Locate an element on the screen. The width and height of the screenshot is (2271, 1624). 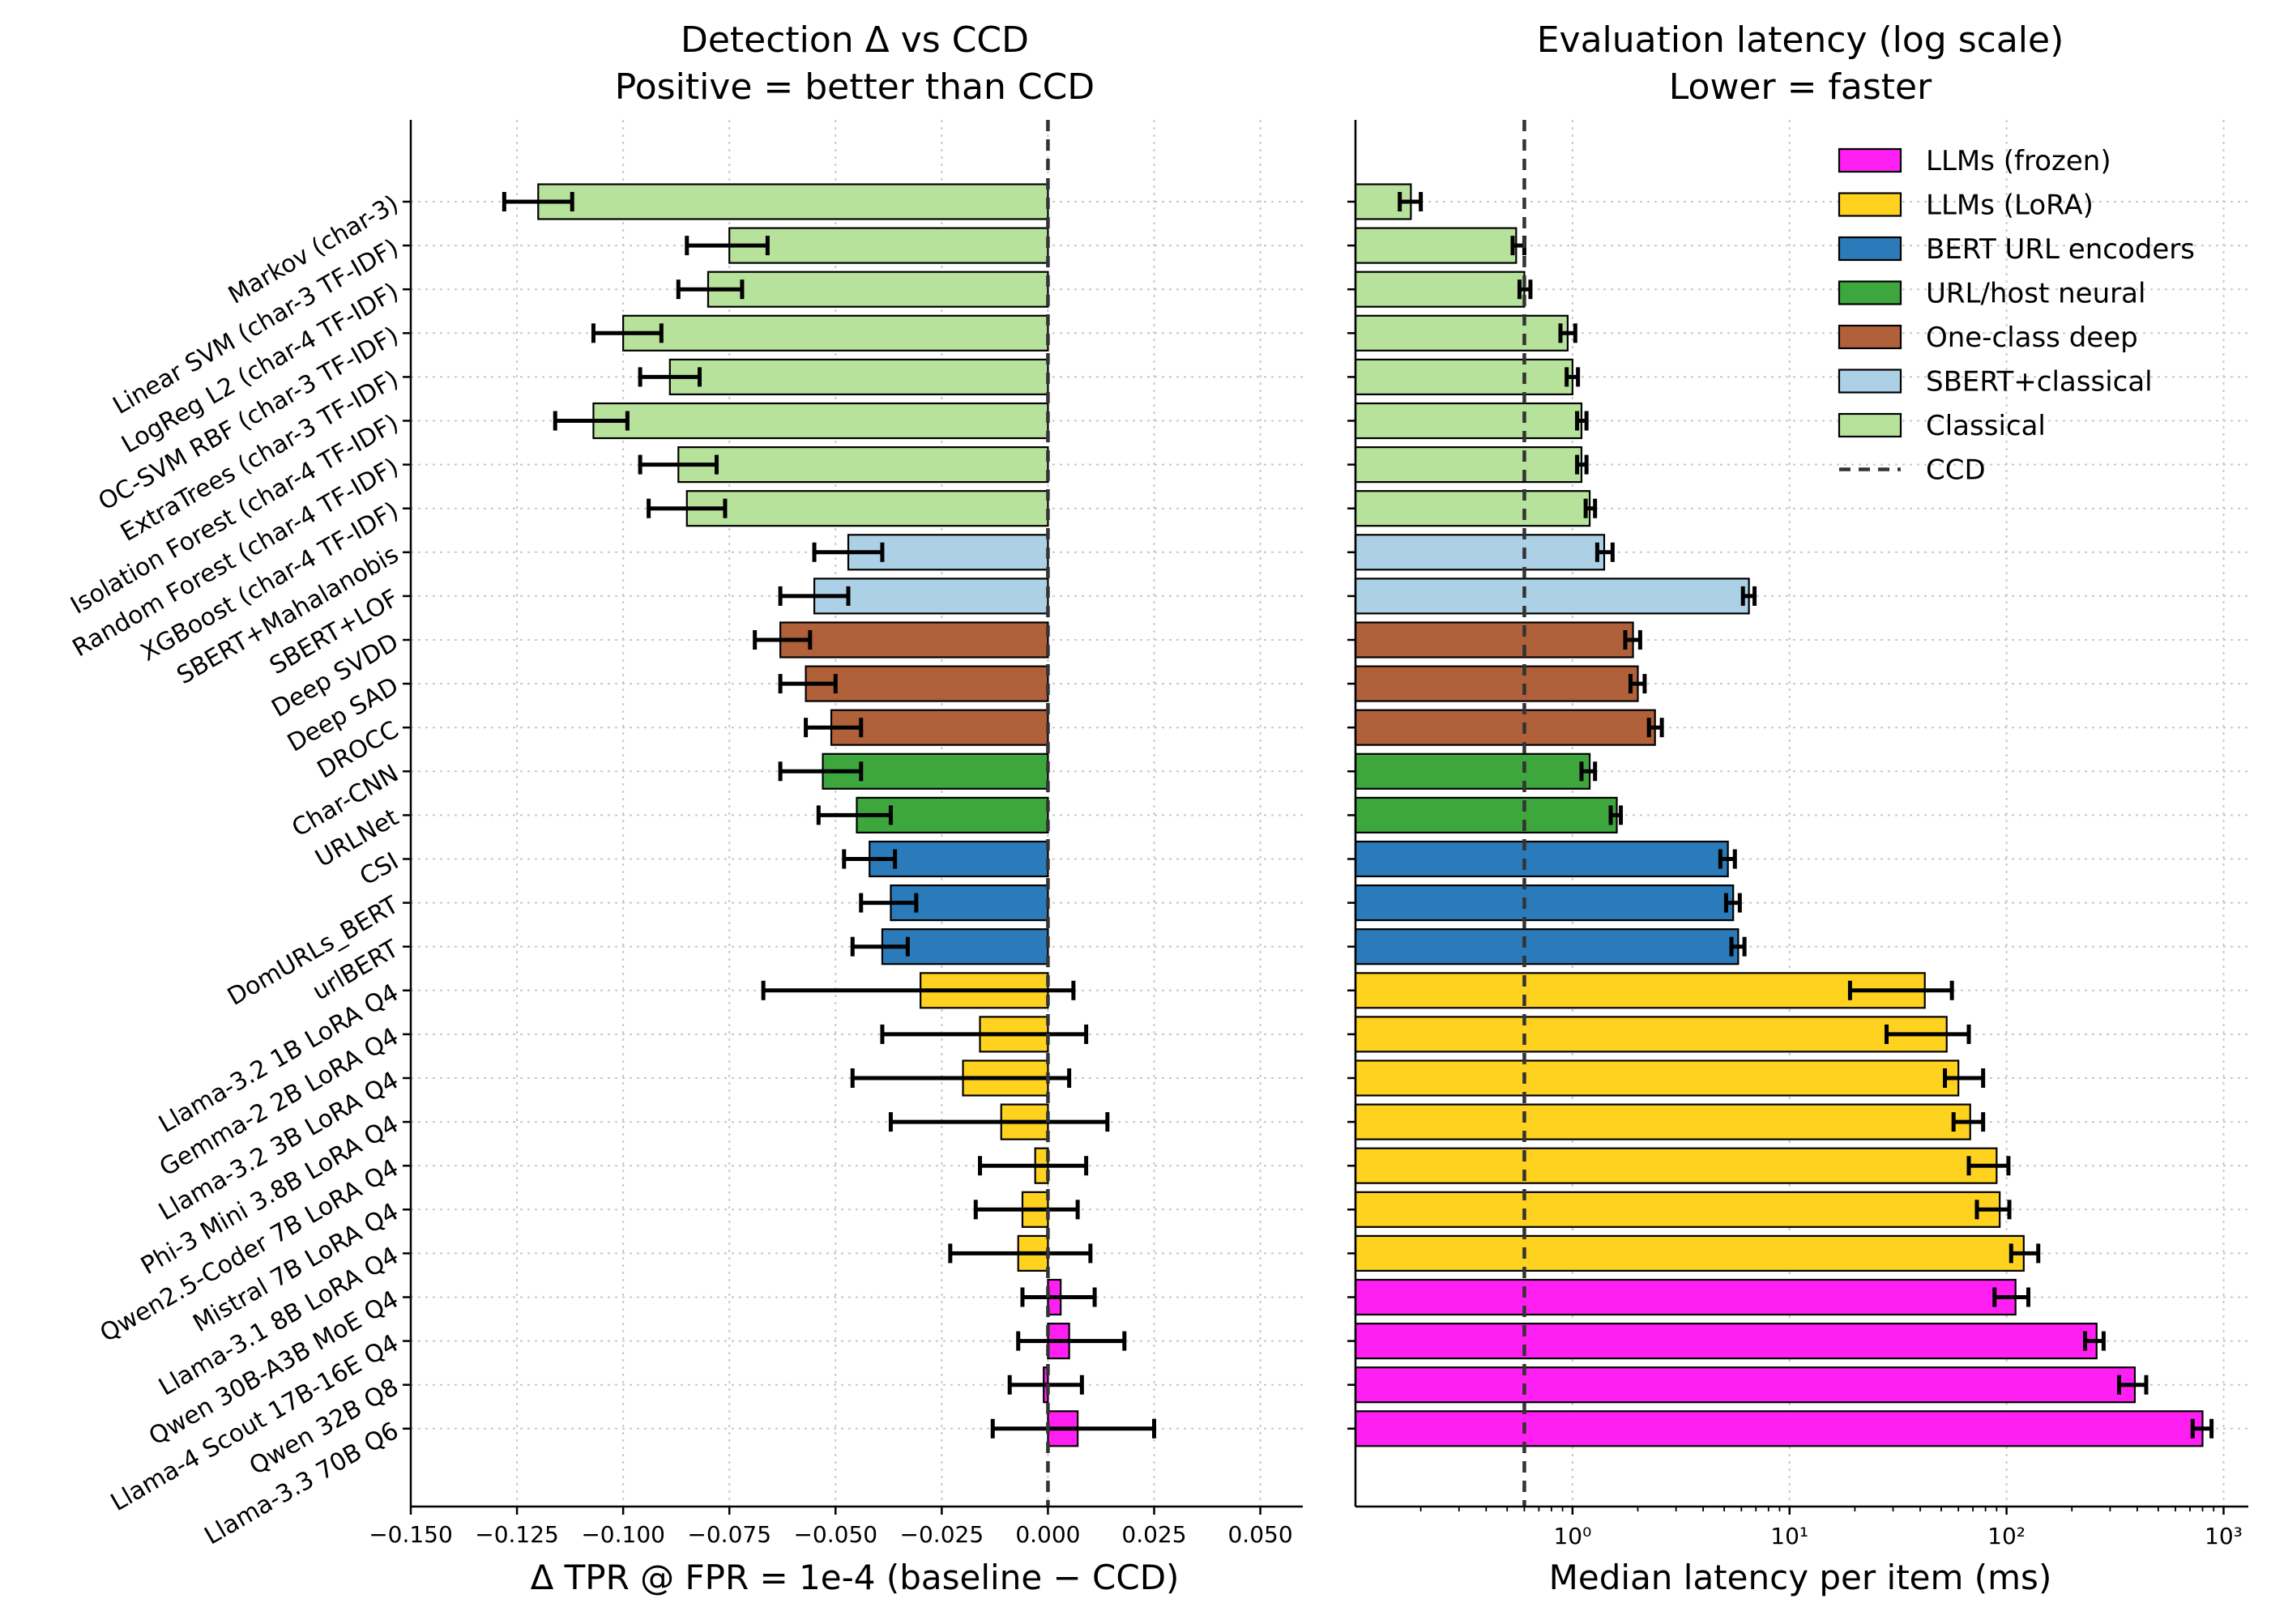
left-x-tick-label: −0.075 is located at coordinates (729, 1534).